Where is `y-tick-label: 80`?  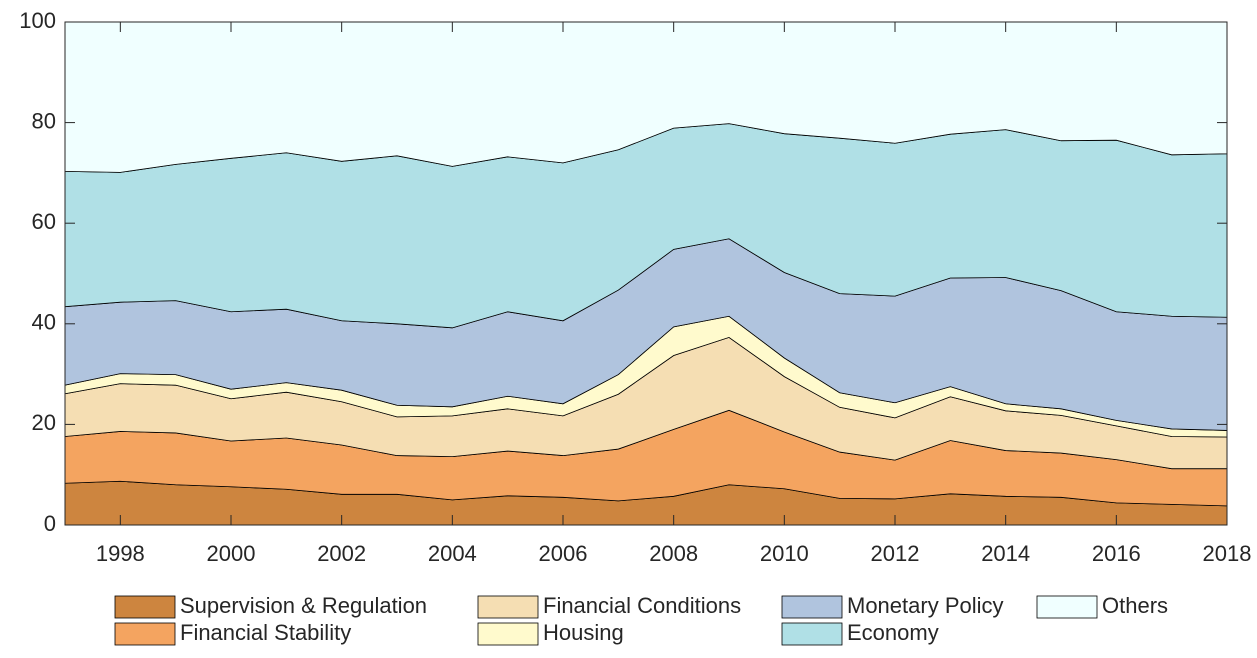 y-tick-label: 80 is located at coordinates (44, 120).